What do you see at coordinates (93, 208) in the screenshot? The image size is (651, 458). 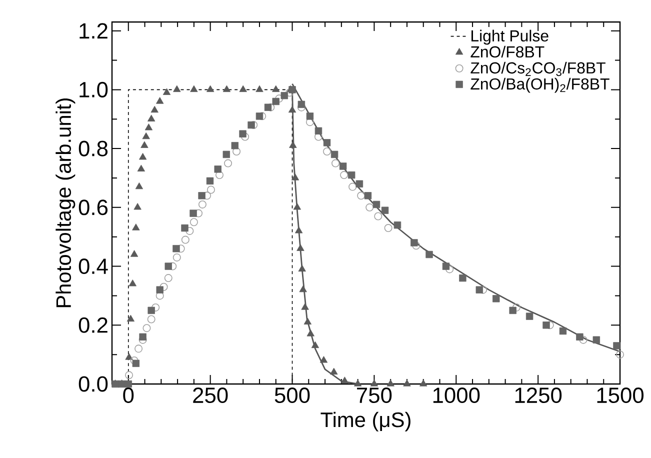 I see `y-tick-label: 0.6` at bounding box center [93, 208].